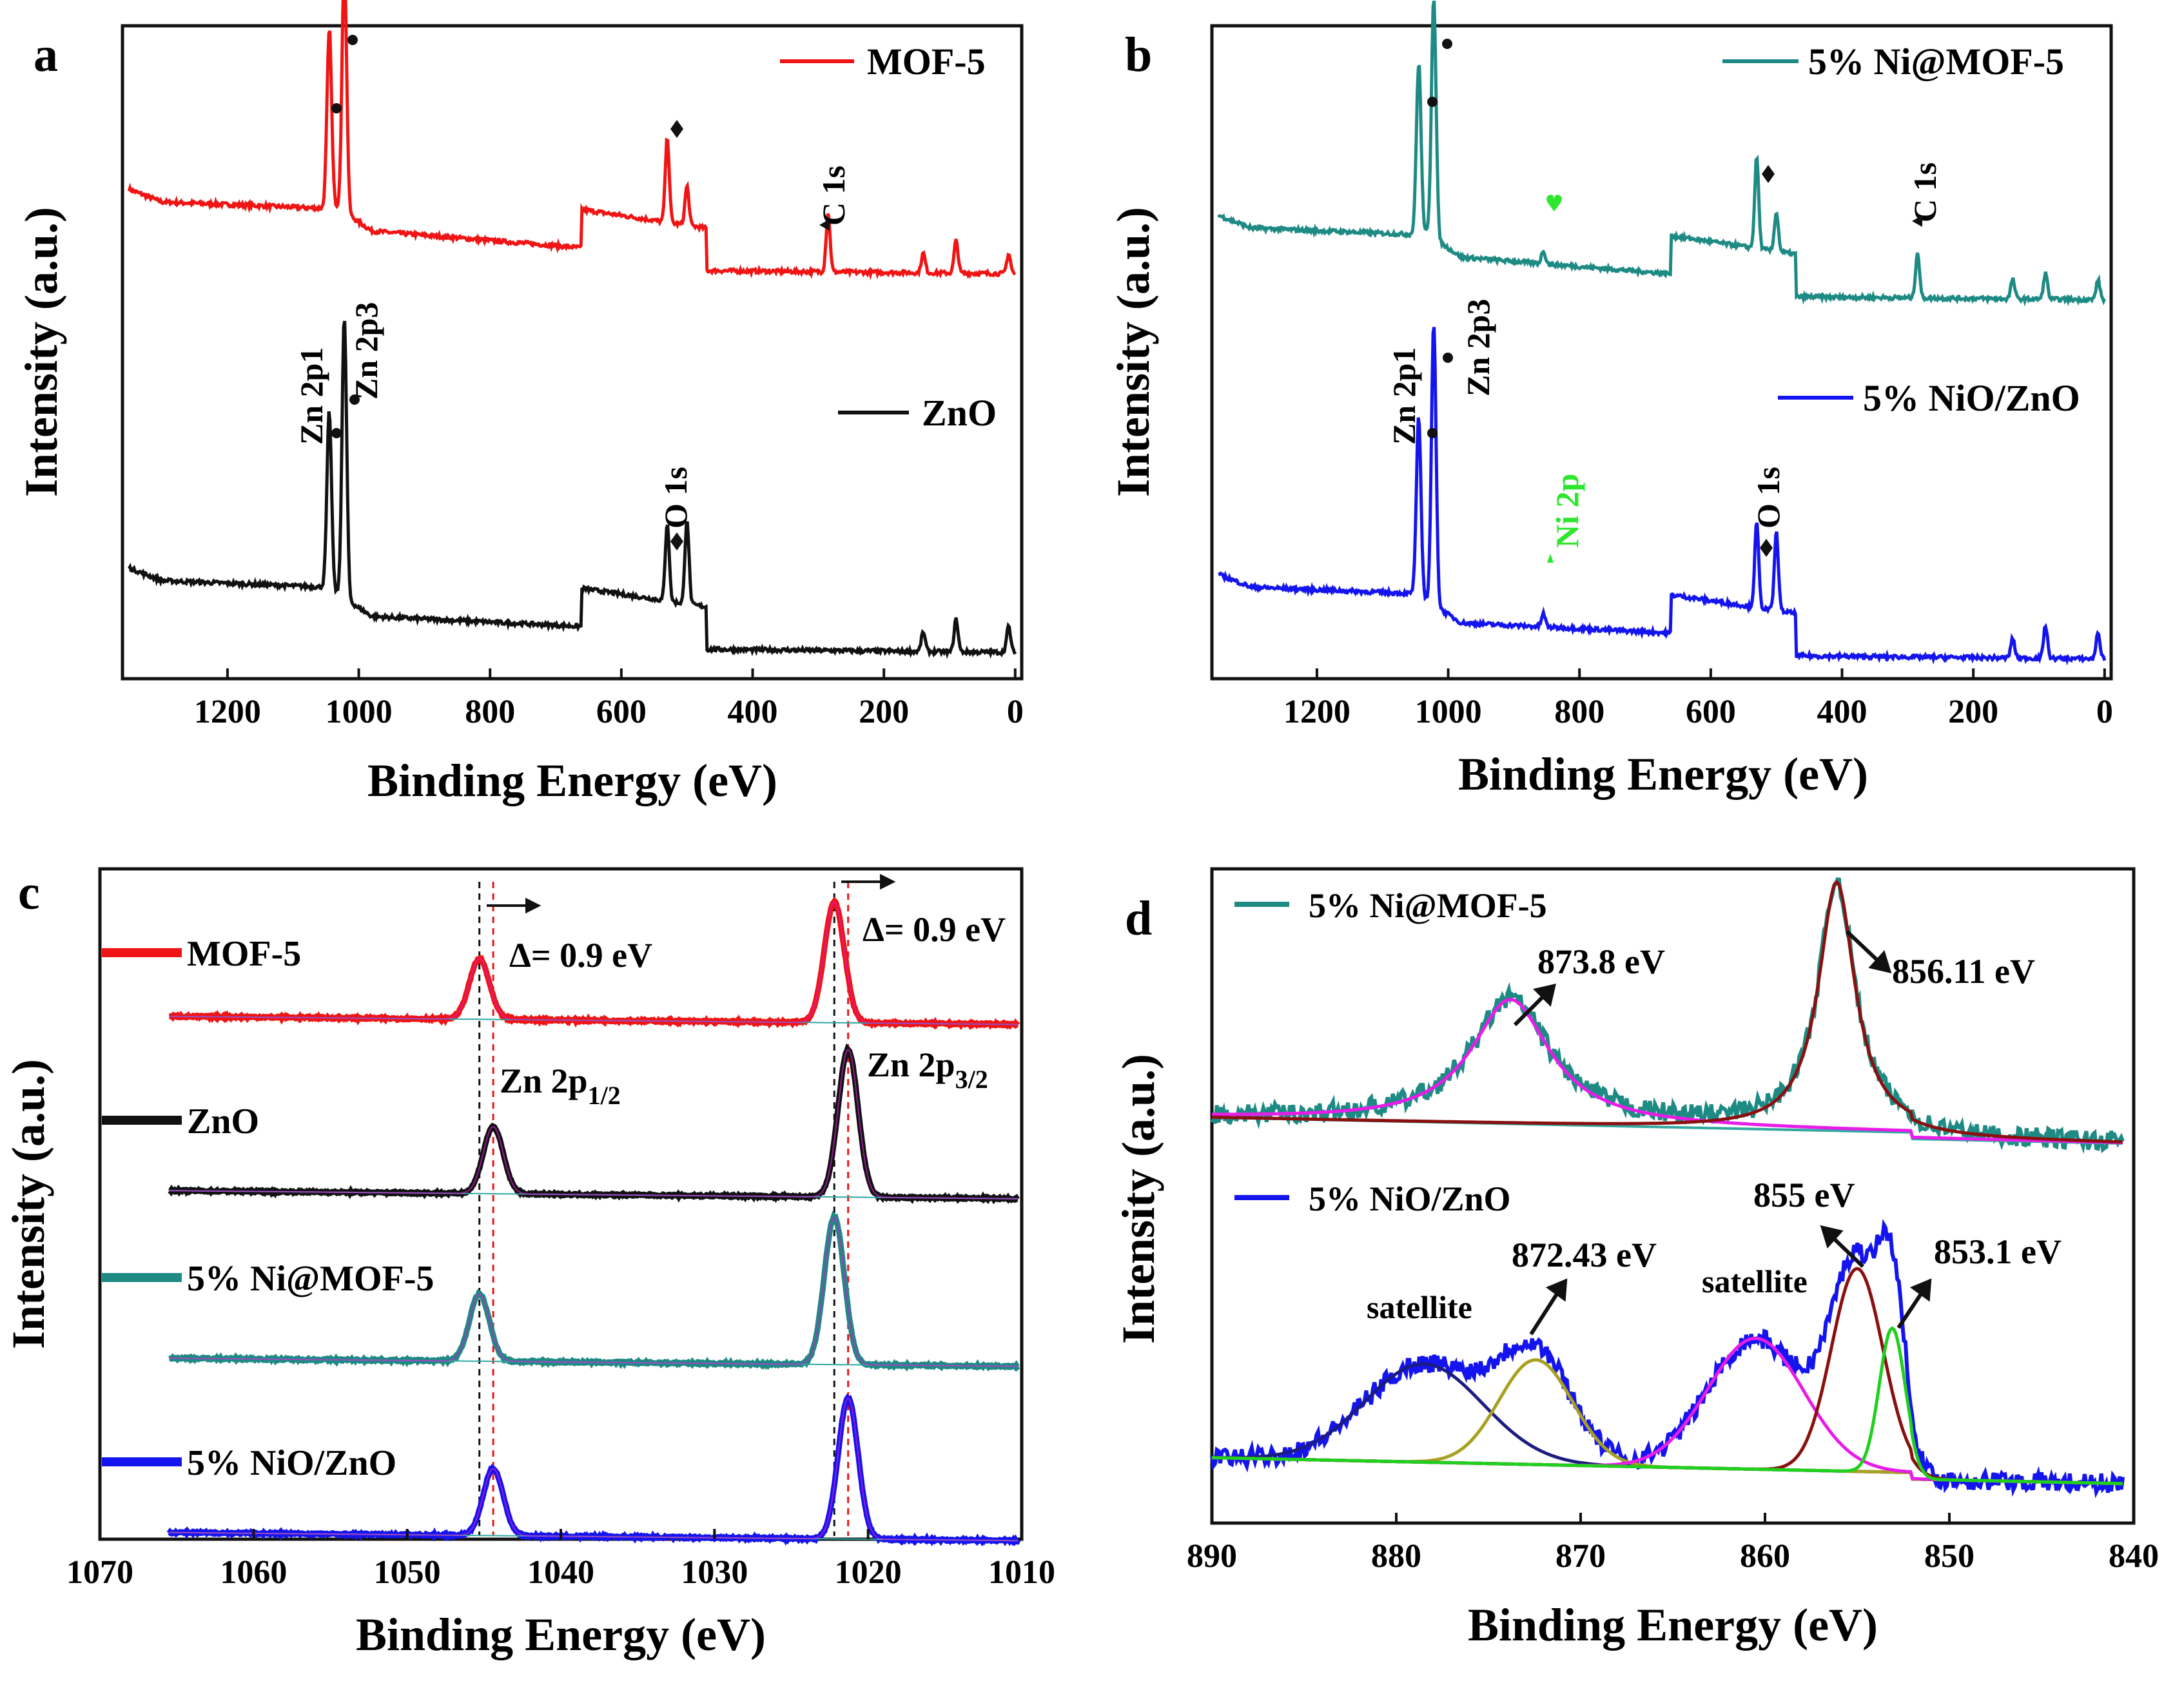  What do you see at coordinates (676, 129) in the screenshot?
I see `marker-diamond-a1` at bounding box center [676, 129].